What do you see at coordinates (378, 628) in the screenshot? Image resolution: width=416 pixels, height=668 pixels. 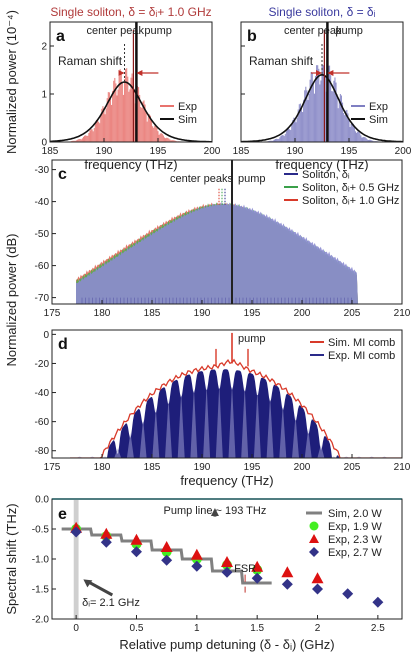 I see `x-tick-label: 2.5` at bounding box center [378, 628].